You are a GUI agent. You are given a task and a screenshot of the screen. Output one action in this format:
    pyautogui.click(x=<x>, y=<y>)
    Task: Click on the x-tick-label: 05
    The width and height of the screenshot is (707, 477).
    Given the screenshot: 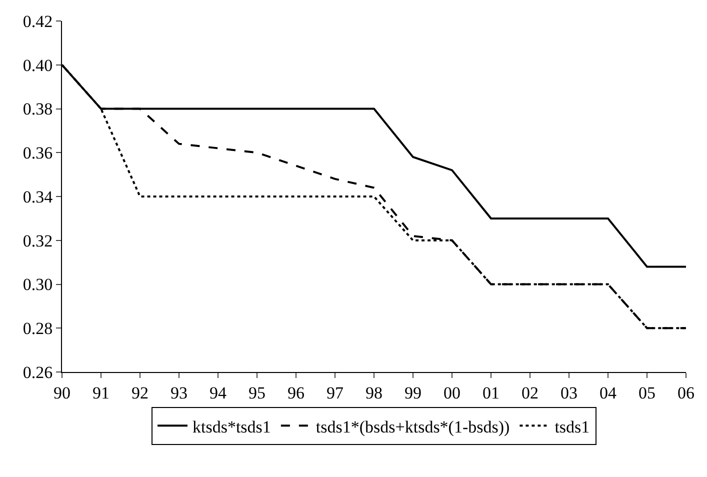 What is the action you would take?
    pyautogui.click(x=647, y=392)
    